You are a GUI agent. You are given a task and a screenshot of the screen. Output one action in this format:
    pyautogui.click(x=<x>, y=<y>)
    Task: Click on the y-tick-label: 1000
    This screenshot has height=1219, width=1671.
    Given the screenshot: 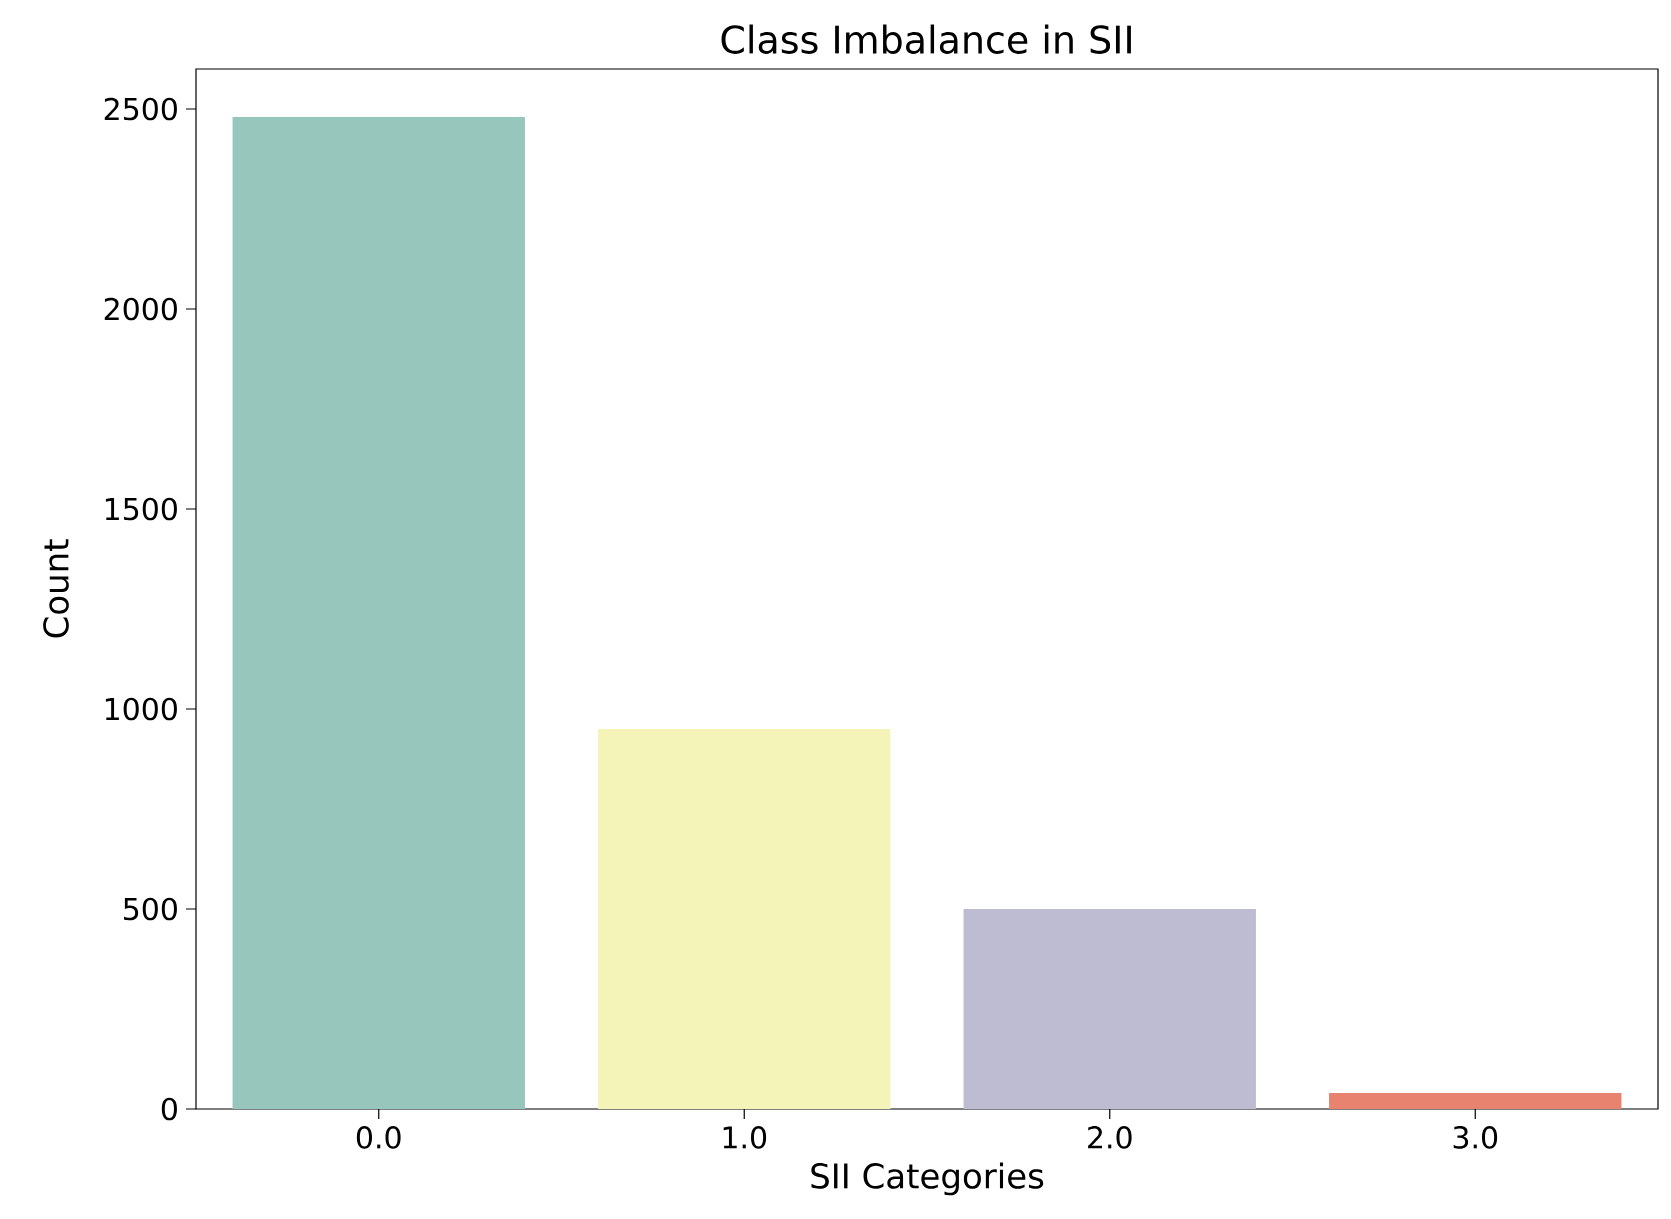 What is the action you would take?
    pyautogui.click(x=141, y=709)
    